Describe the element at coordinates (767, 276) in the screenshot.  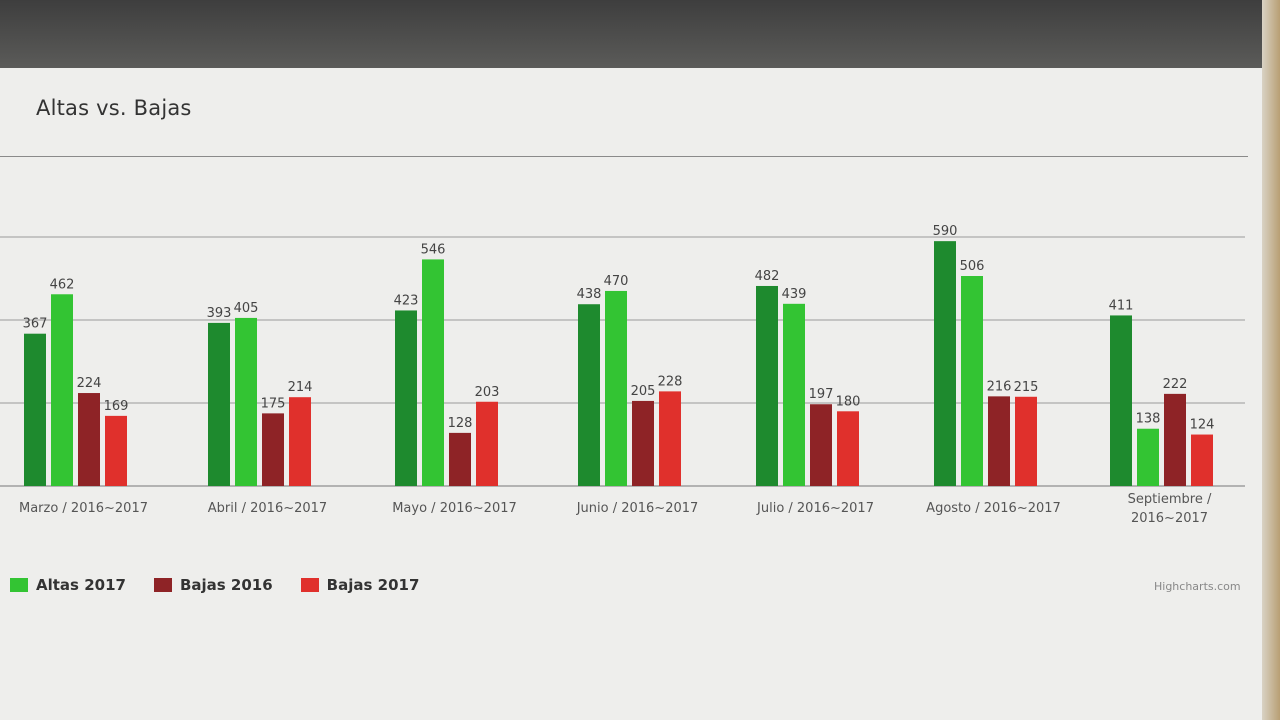
I see `data-label: 482` at that location.